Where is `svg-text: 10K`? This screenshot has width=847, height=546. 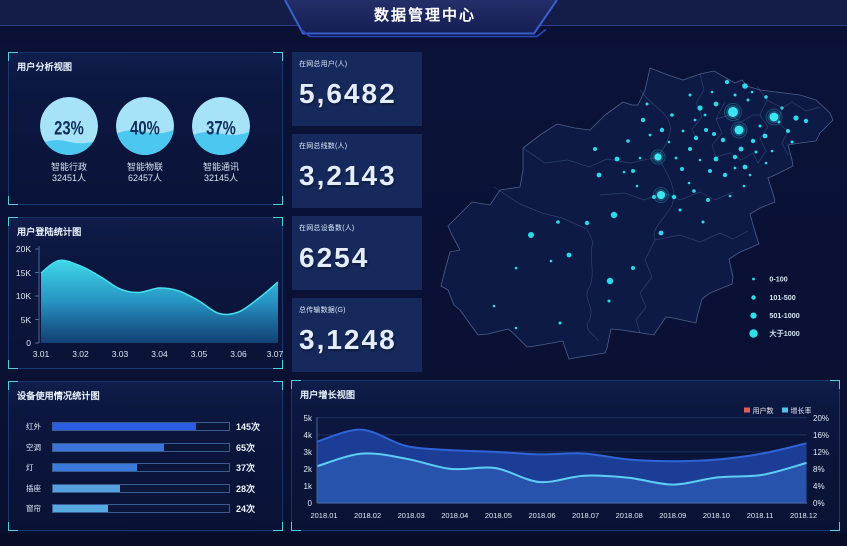 svg-text: 10K is located at coordinates (23, 296).